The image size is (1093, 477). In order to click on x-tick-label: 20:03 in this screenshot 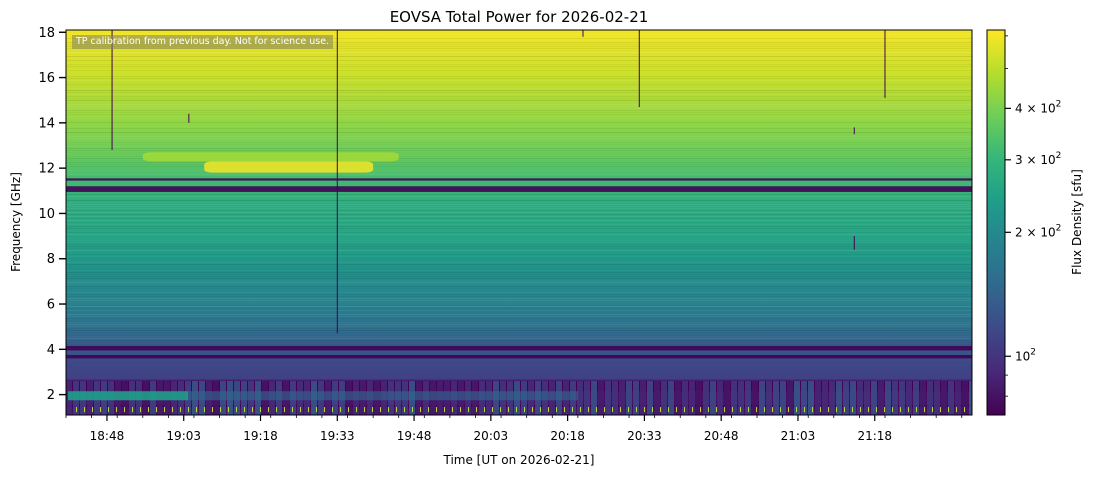, I will do `click(491, 436)`.